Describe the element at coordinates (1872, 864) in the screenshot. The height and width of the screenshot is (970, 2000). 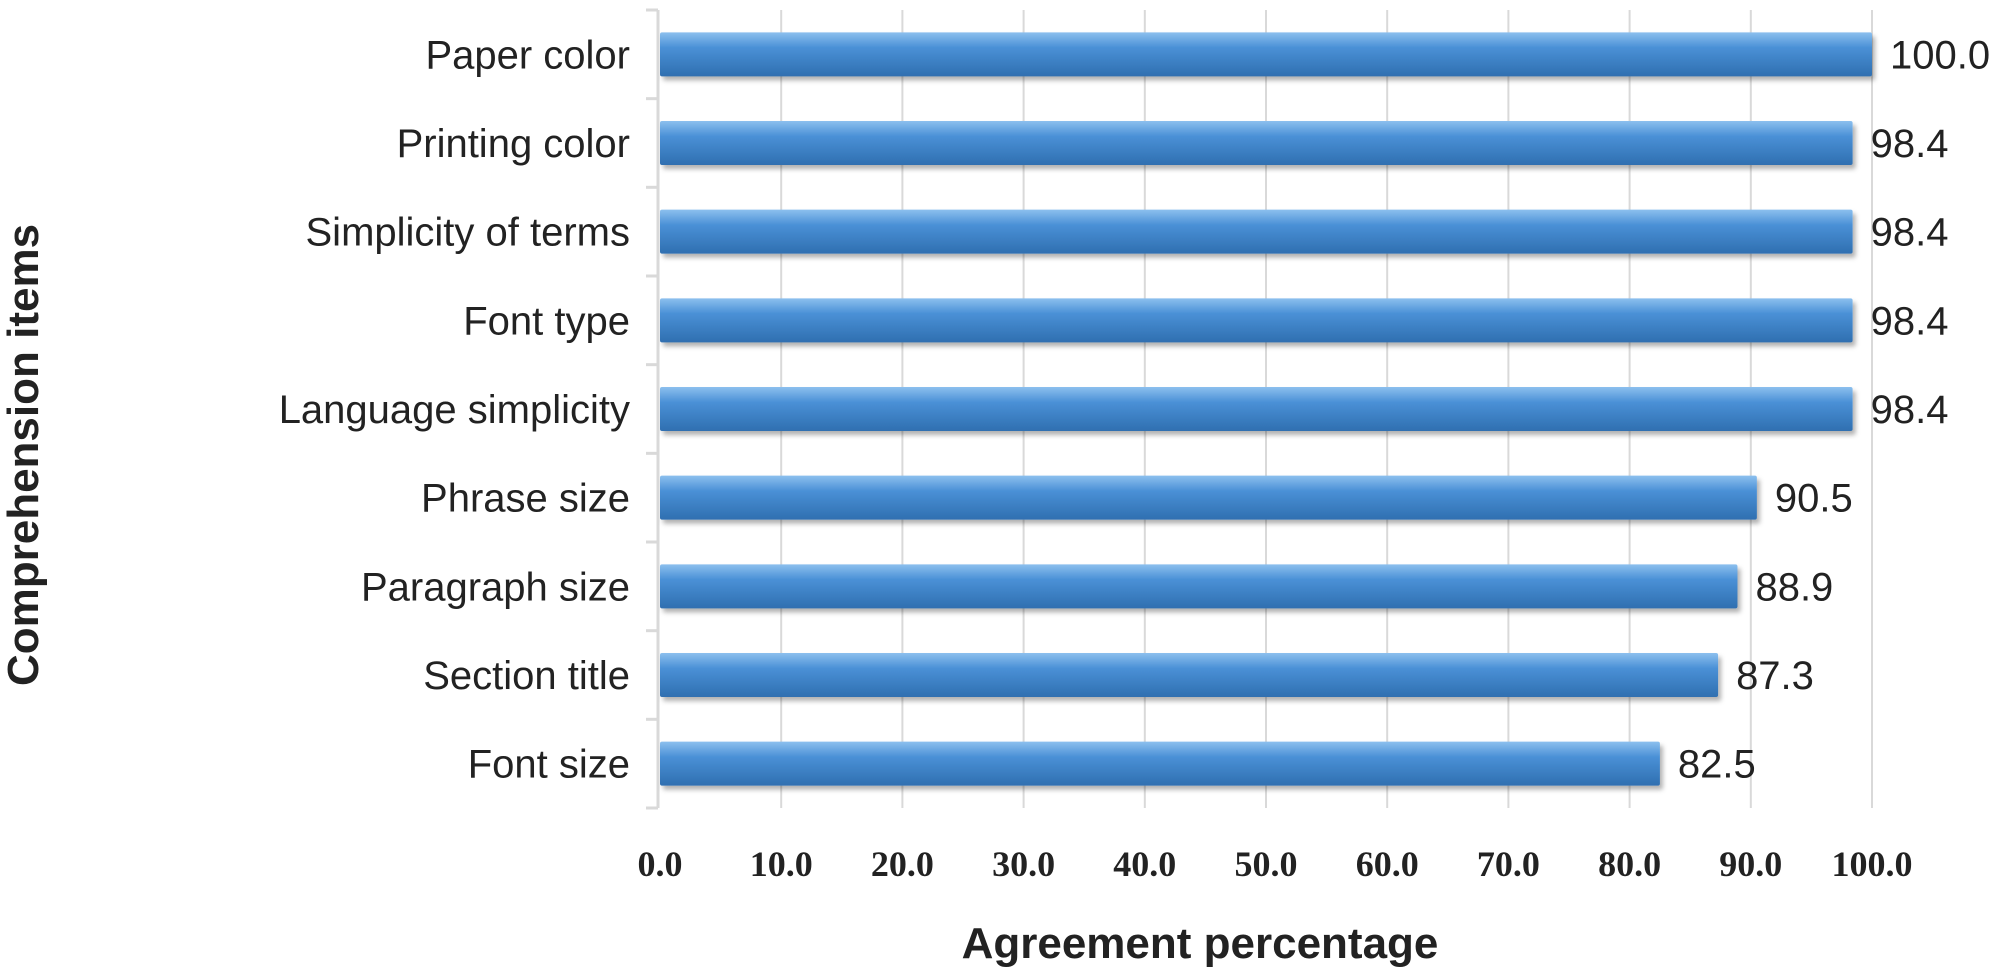
I see `x-tick-label: 100.0` at that location.